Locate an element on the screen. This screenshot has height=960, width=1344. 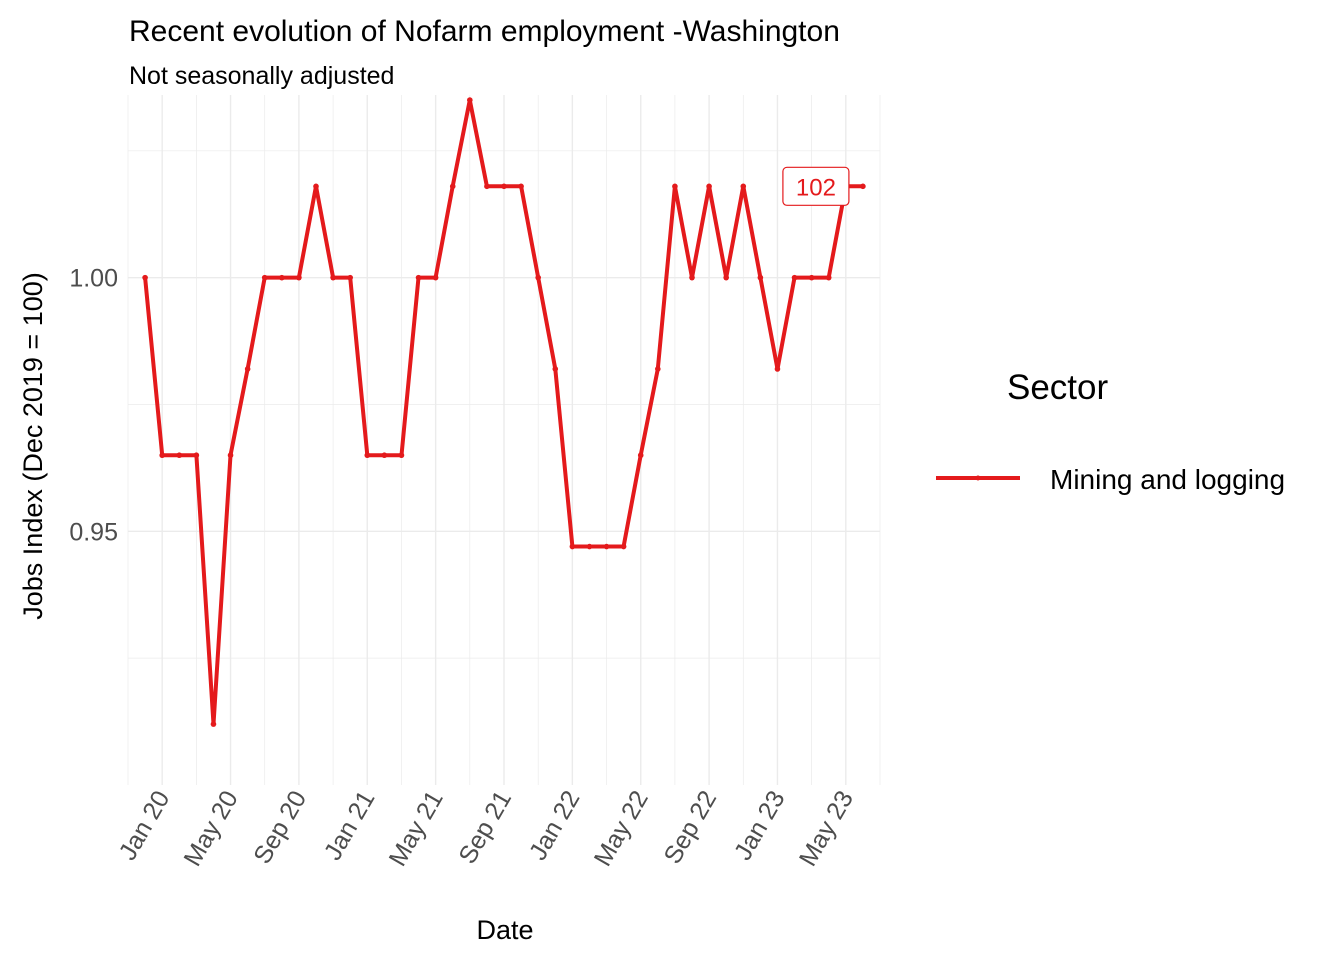
legend-label: Mining and logging is located at coordinates (1167, 479).